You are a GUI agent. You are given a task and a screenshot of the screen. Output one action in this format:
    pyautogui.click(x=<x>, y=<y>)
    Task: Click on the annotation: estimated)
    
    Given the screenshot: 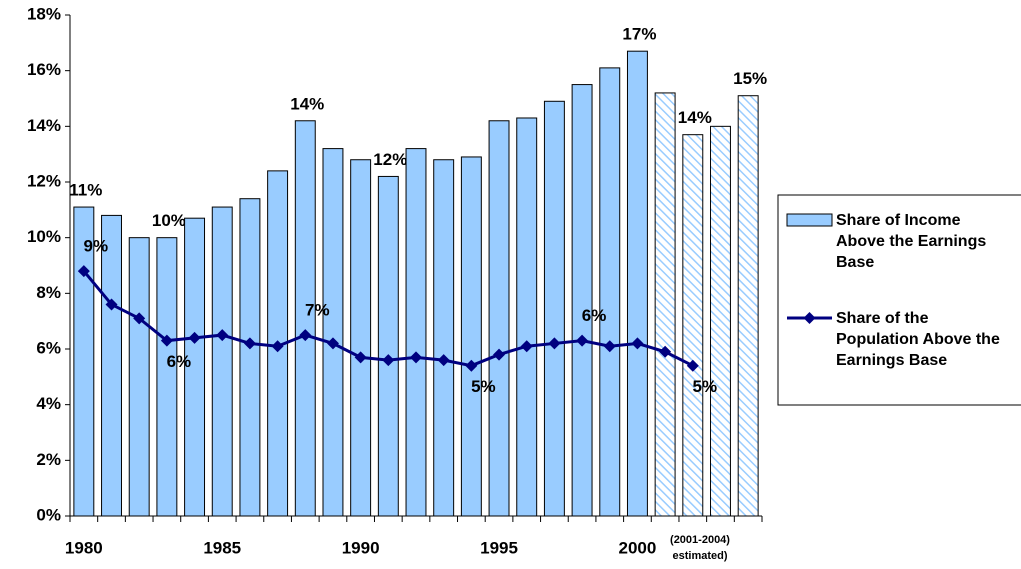 What is the action you would take?
    pyautogui.click(x=699, y=556)
    